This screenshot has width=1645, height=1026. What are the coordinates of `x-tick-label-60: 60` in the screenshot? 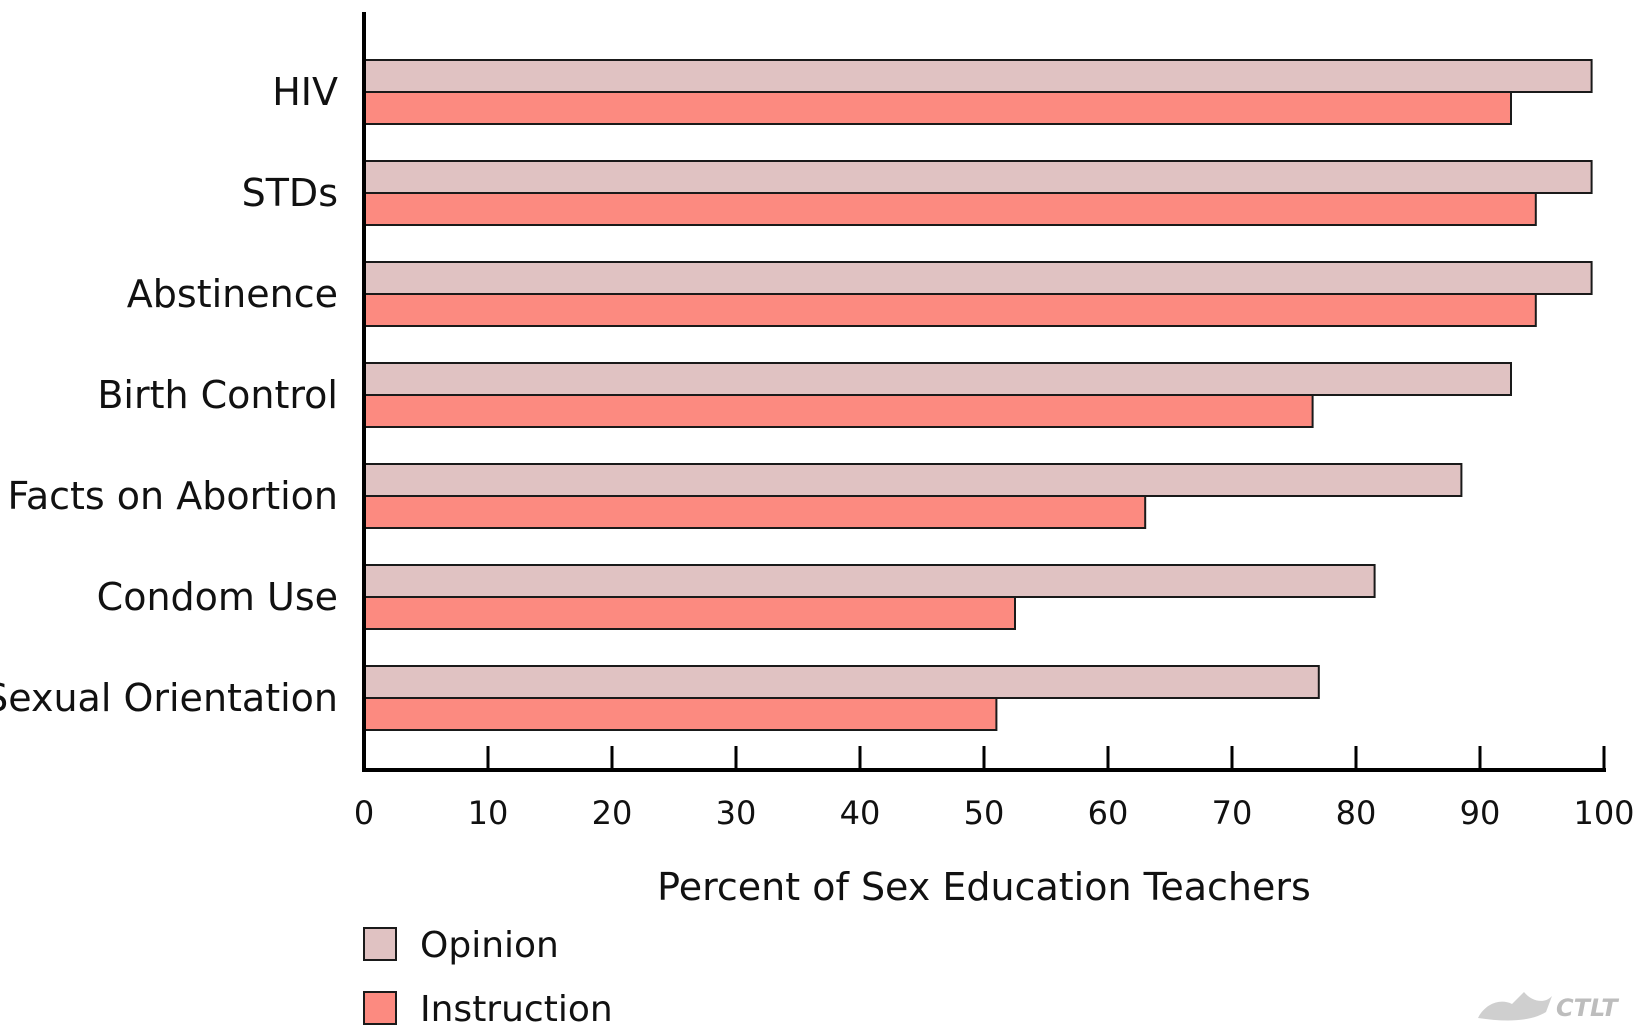 It's located at (1108, 813).